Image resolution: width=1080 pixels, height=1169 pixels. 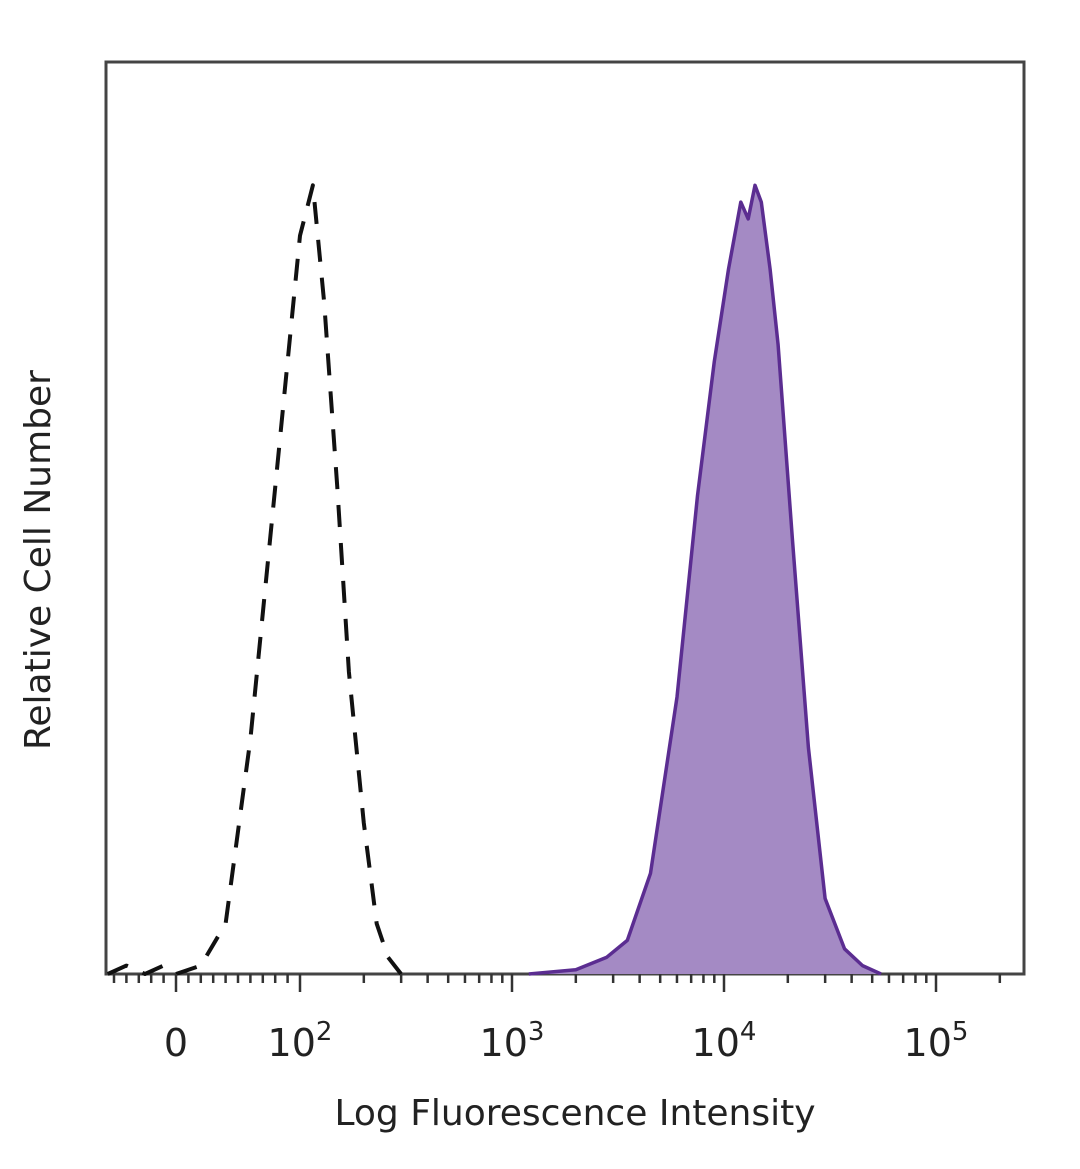 What do you see at coordinates (936, 1041) in the screenshot?
I see `x-tick-label: 105` at bounding box center [936, 1041].